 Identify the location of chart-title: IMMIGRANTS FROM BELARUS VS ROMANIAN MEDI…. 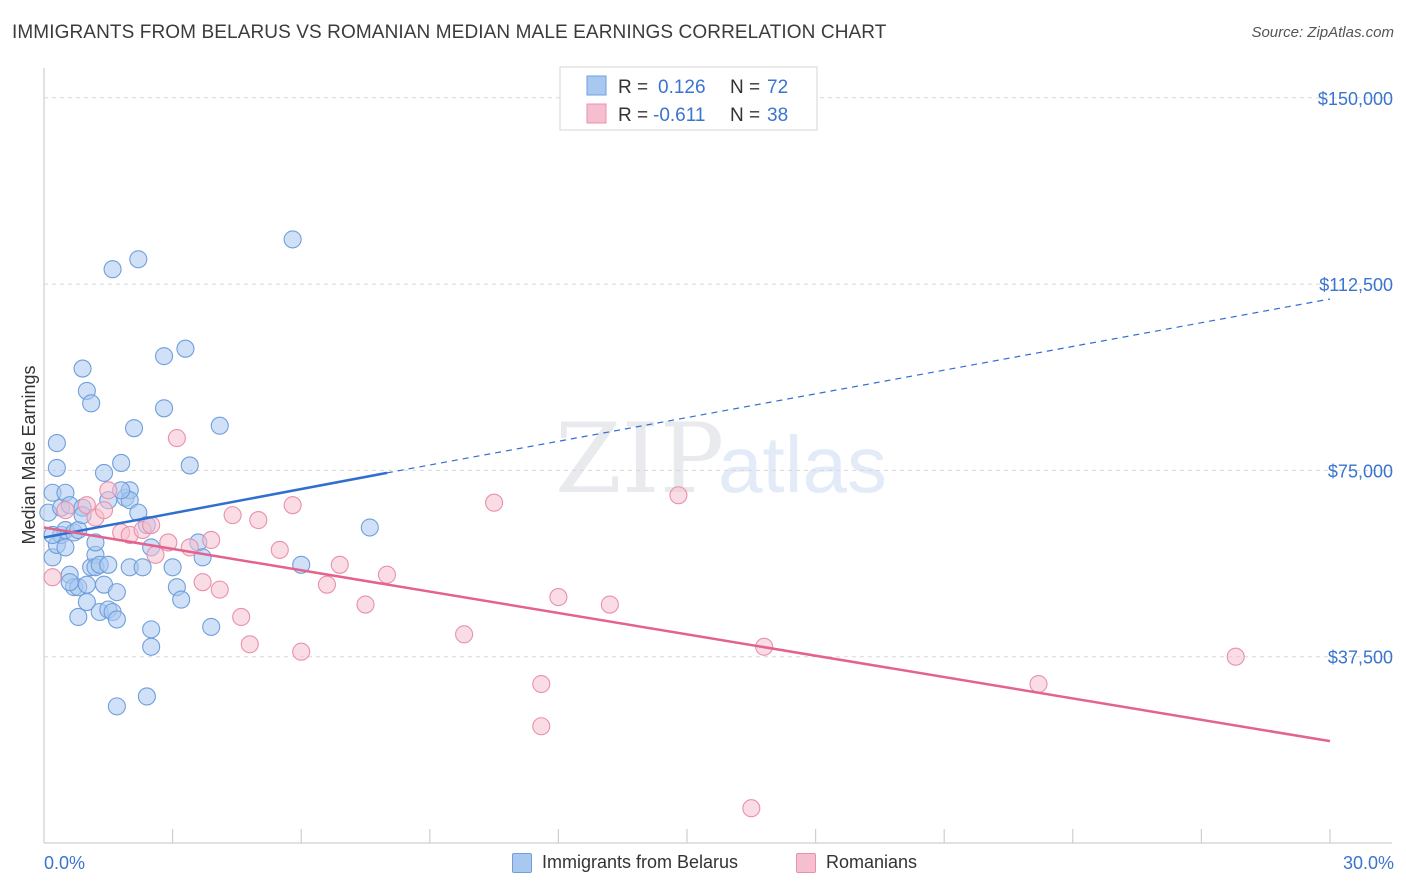
(449, 32).